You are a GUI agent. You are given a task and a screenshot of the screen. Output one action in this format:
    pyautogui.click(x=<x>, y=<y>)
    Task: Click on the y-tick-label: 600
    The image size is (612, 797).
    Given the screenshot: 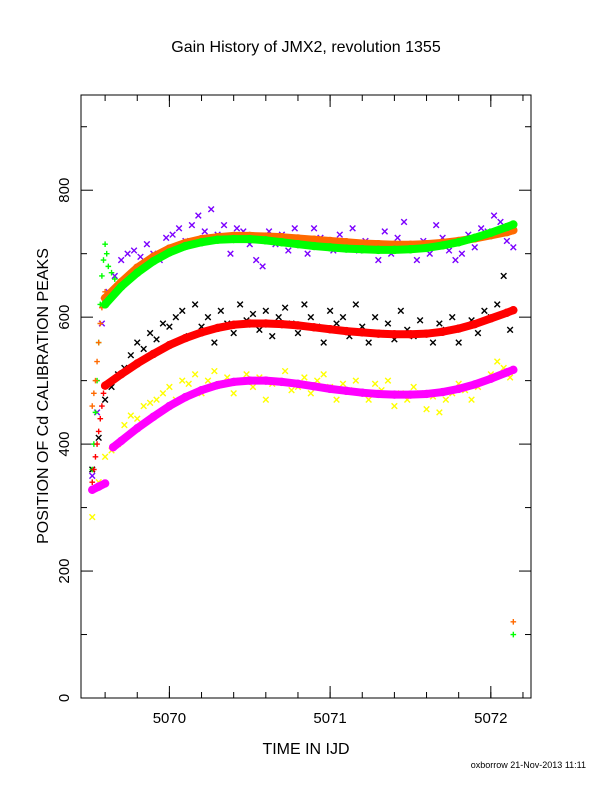 What is the action you would take?
    pyautogui.click(x=64, y=317)
    